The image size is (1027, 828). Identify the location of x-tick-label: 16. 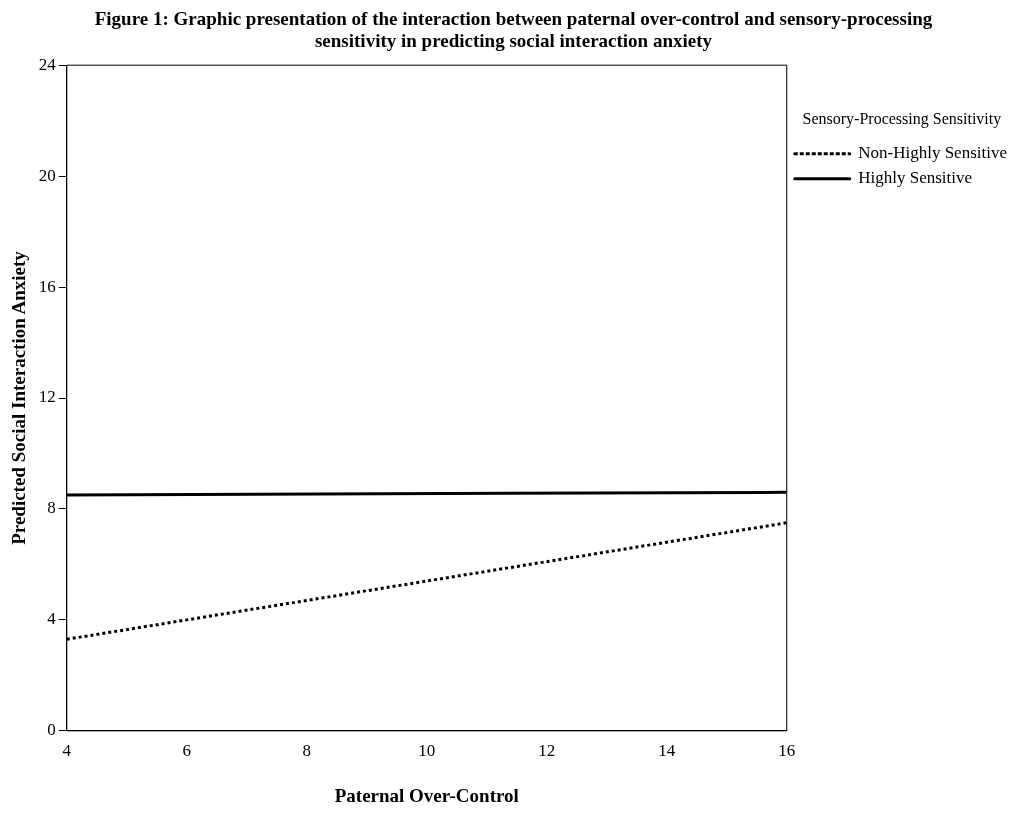
(787, 751).